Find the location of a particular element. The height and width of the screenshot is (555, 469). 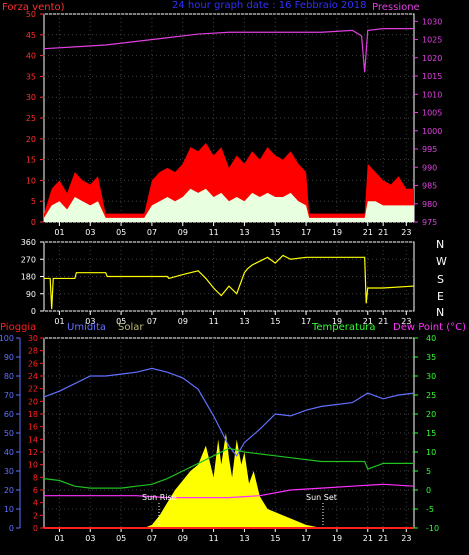

top-xtick-label: 01 is located at coordinates (59, 232).